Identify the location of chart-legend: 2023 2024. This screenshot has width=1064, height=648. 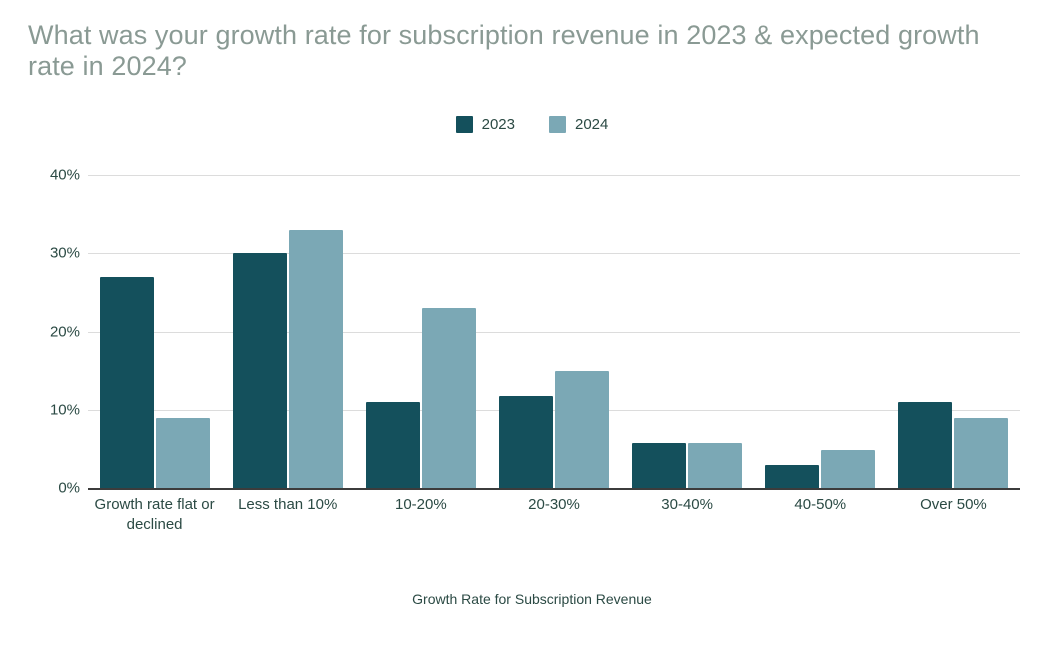
(532, 124).